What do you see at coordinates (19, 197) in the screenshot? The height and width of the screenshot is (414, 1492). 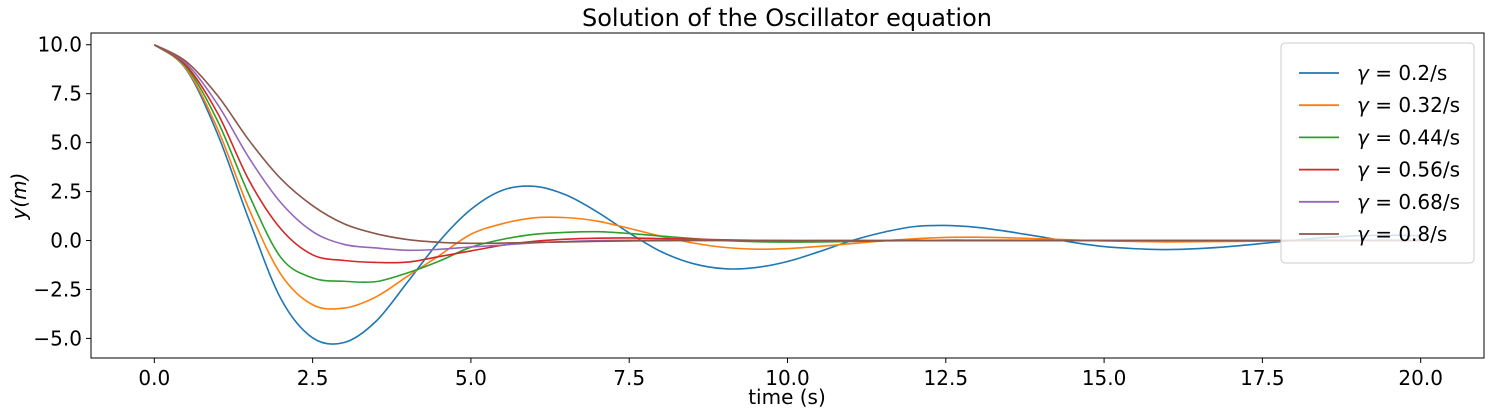 I see `y-axis-label: y(m)` at bounding box center [19, 197].